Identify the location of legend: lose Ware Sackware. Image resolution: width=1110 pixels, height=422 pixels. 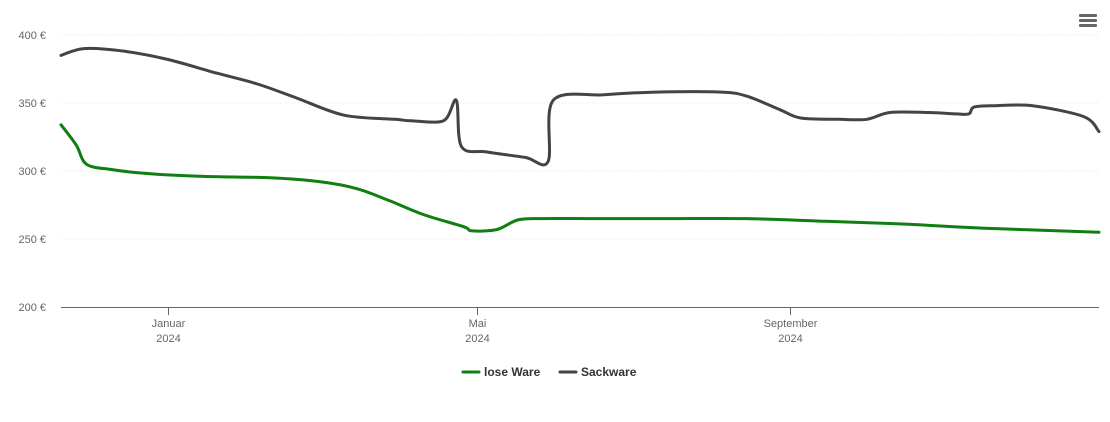
(549, 372).